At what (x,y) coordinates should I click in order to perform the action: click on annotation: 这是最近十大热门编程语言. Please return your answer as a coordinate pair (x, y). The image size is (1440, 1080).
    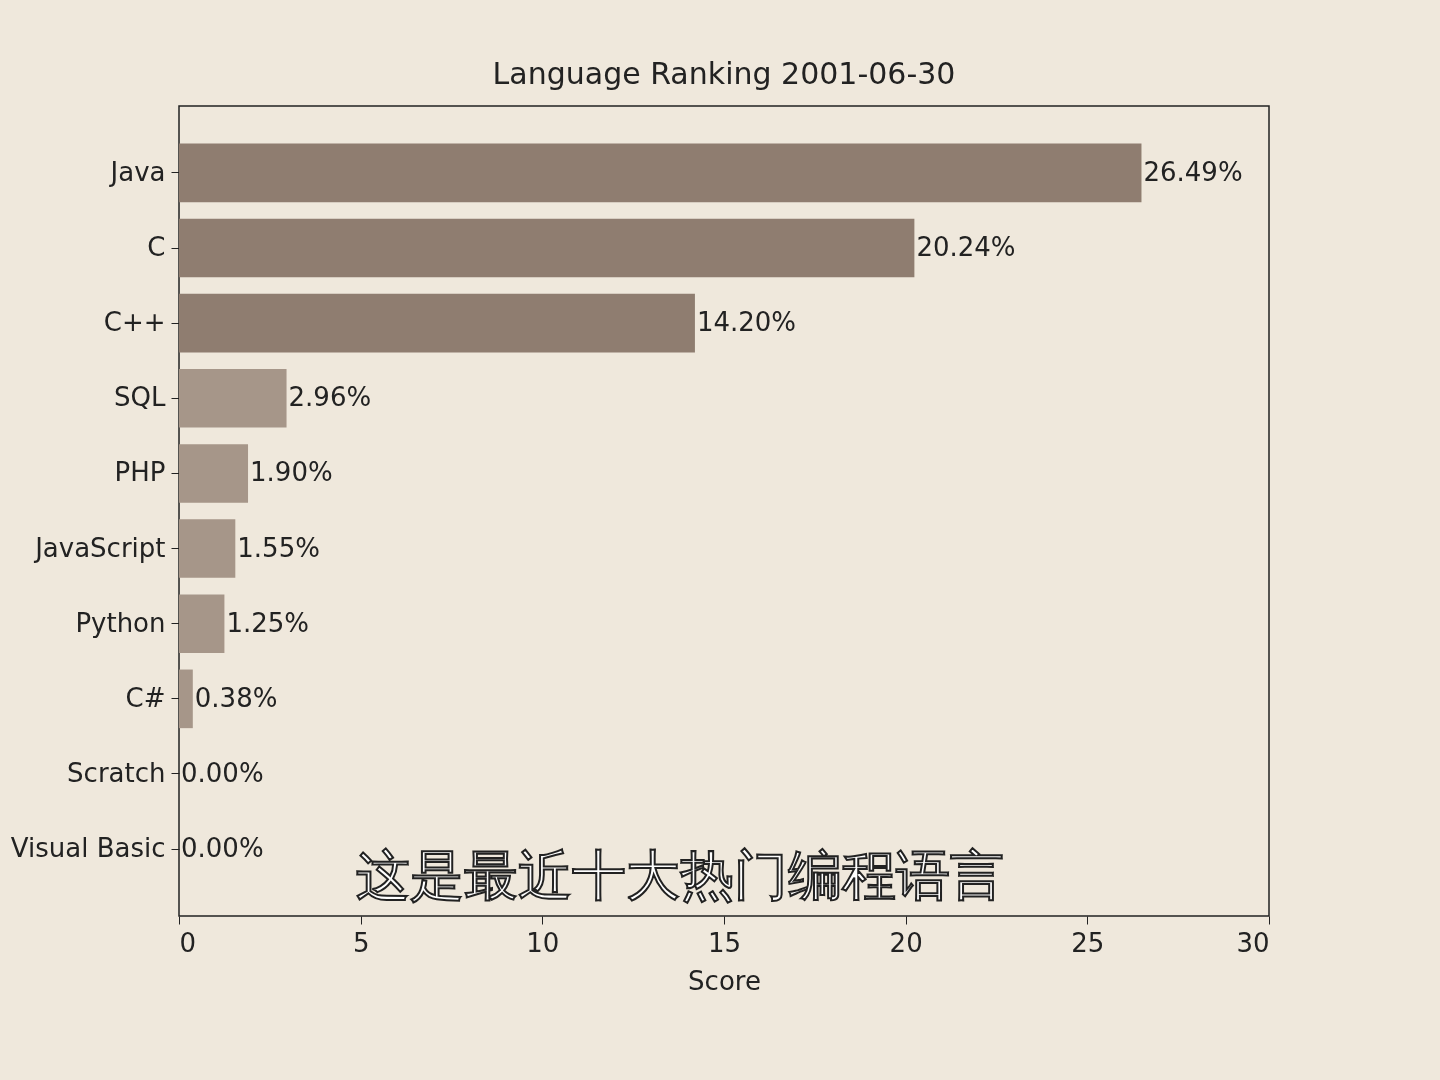
    Looking at the image, I should click on (680, 875).